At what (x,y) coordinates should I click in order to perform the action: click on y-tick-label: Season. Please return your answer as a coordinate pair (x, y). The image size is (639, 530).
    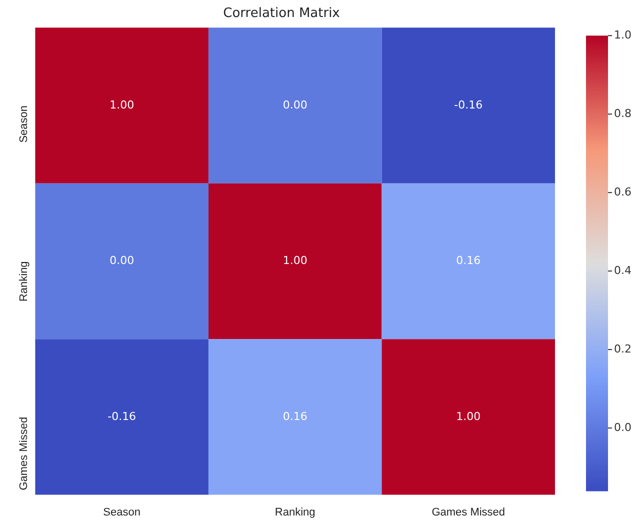
    Looking at the image, I should click on (24, 124).